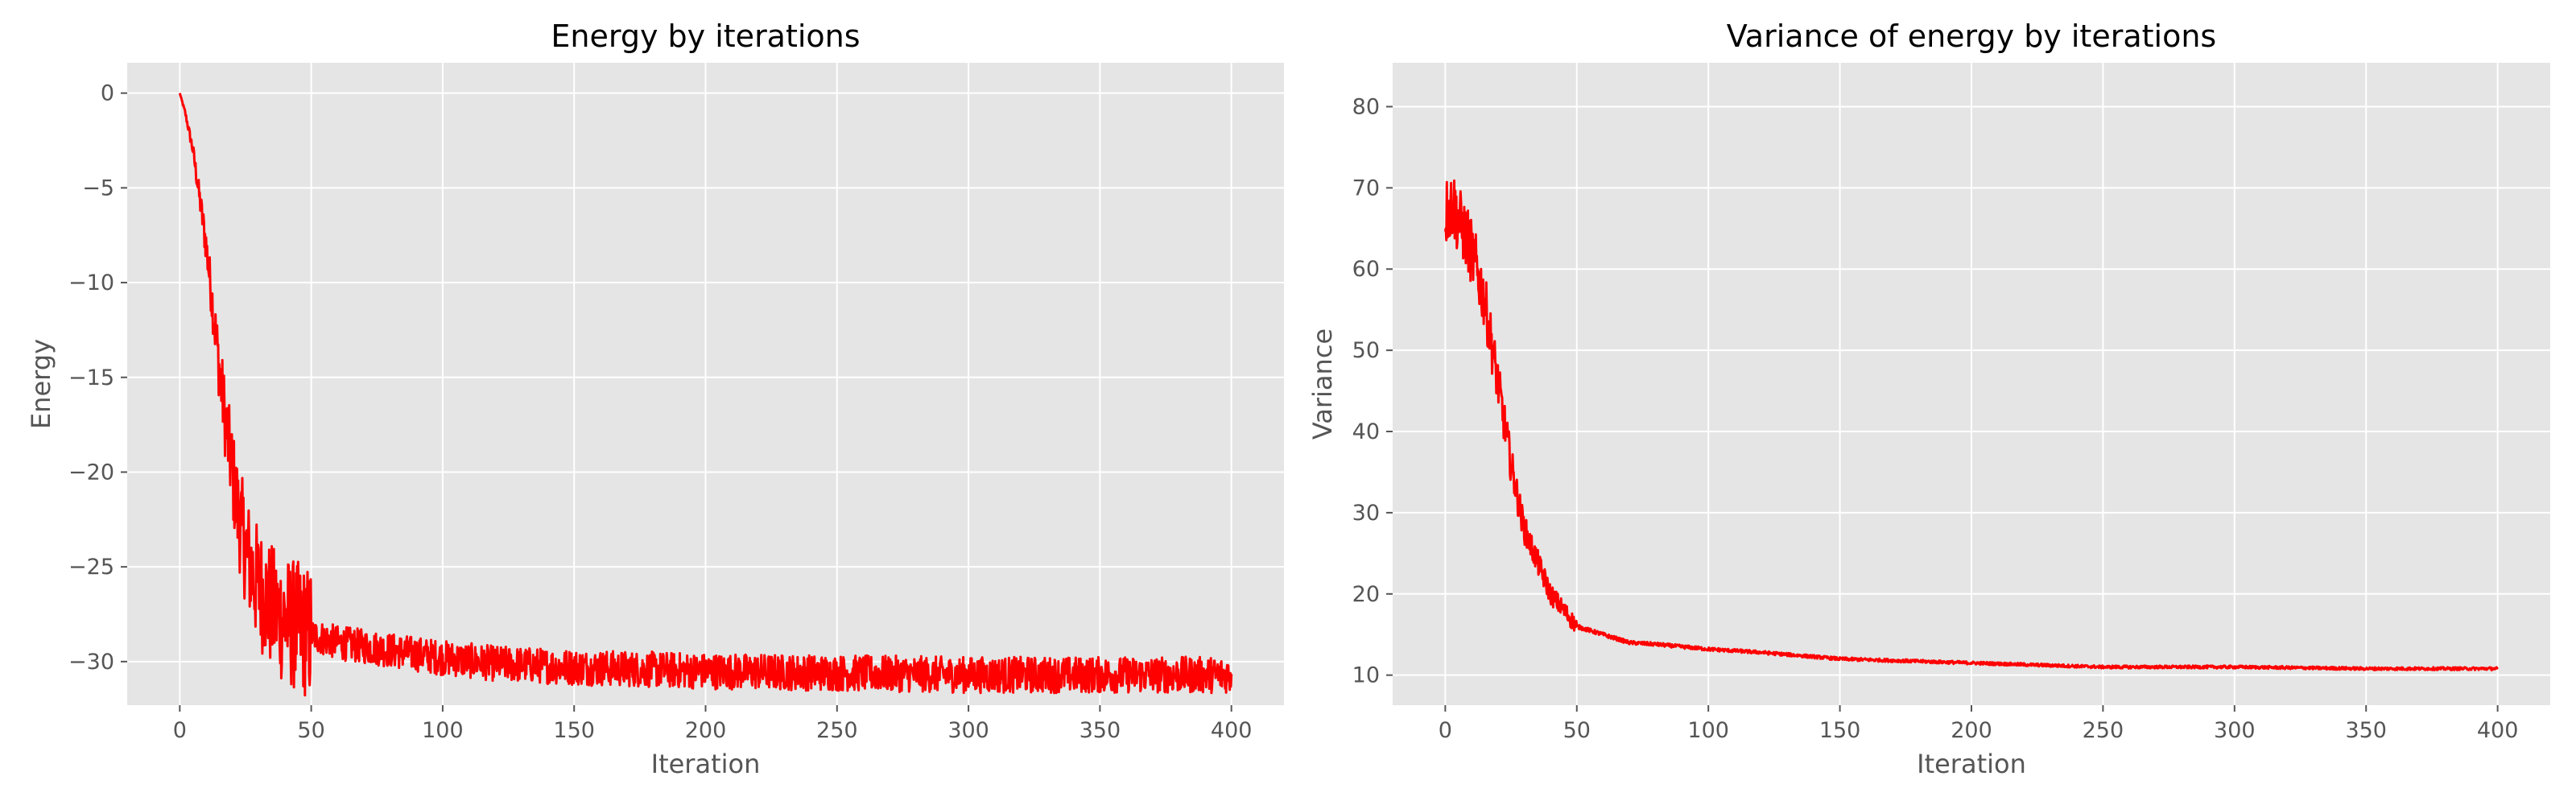  What do you see at coordinates (1366, 513) in the screenshot?
I see `variance-y-tick-label: 30` at bounding box center [1366, 513].